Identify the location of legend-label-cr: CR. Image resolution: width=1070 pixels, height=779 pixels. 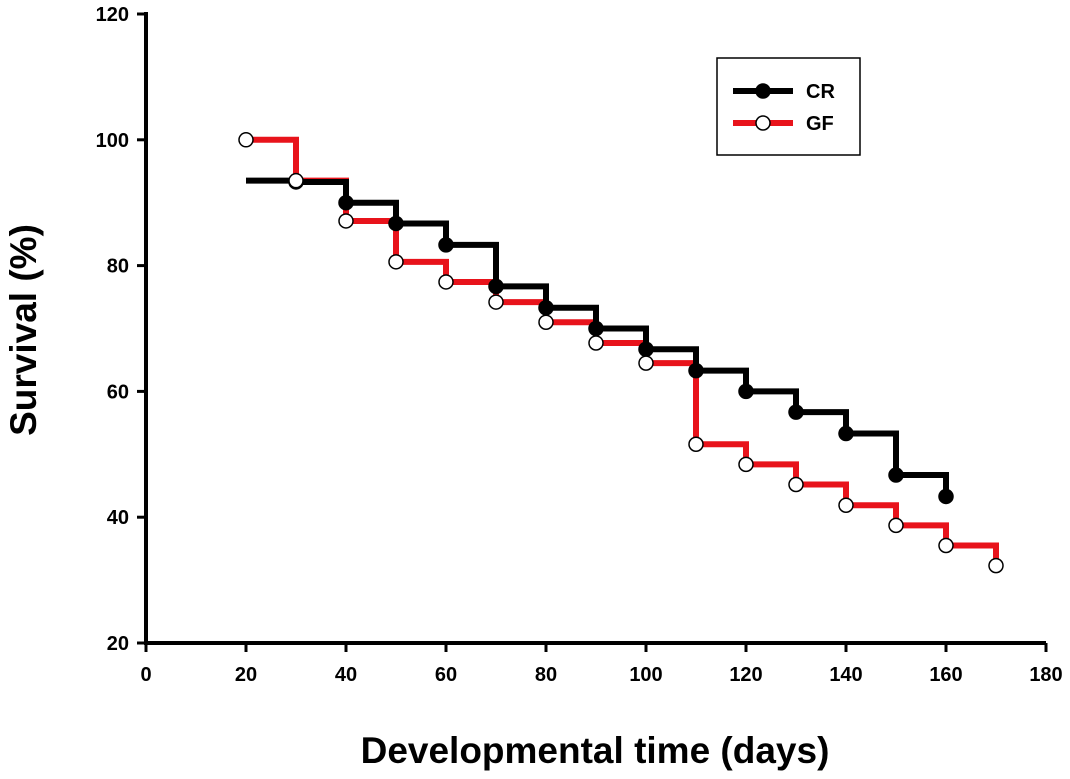
(820, 92).